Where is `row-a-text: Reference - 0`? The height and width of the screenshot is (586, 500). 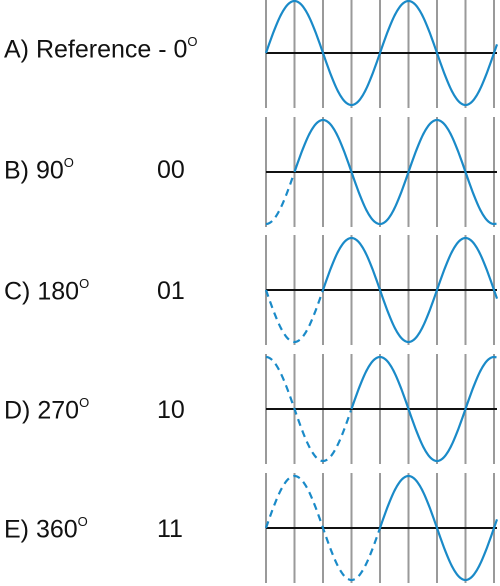 row-a-text: Reference - 0 is located at coordinates (111, 49).